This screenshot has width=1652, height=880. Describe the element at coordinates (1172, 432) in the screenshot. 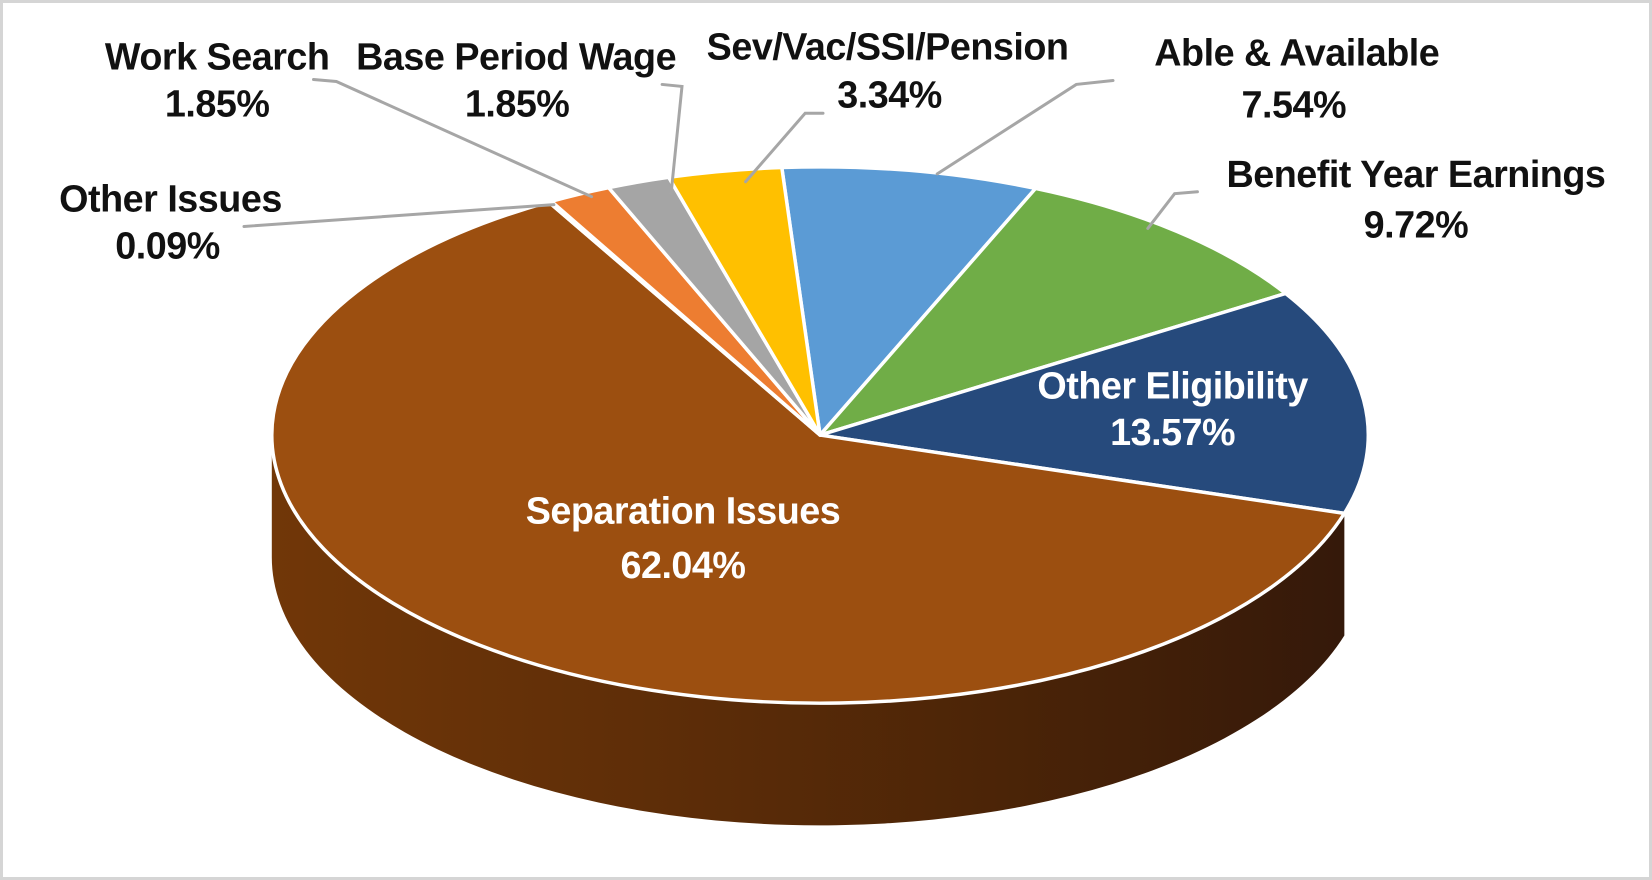

I see `slice-percent-label-other-eligibility: 13.57%` at that location.